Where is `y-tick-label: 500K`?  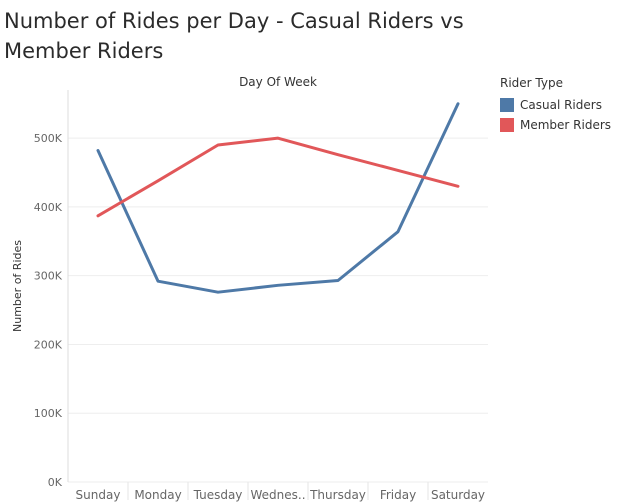
y-tick-label: 500K is located at coordinates (48, 138).